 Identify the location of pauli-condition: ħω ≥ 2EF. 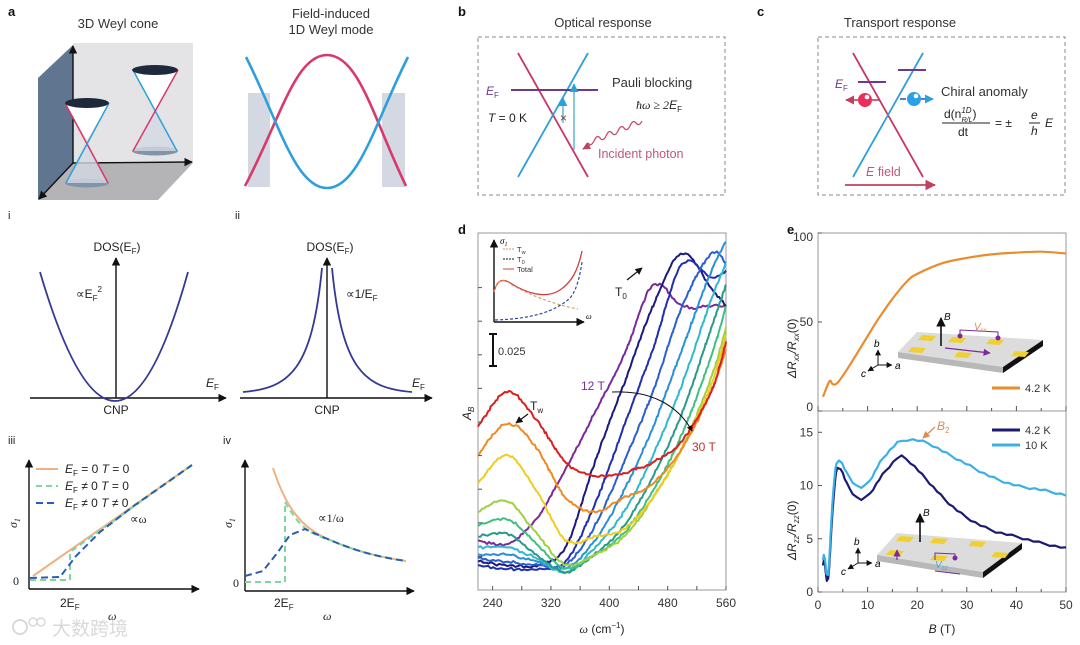
(659, 106).